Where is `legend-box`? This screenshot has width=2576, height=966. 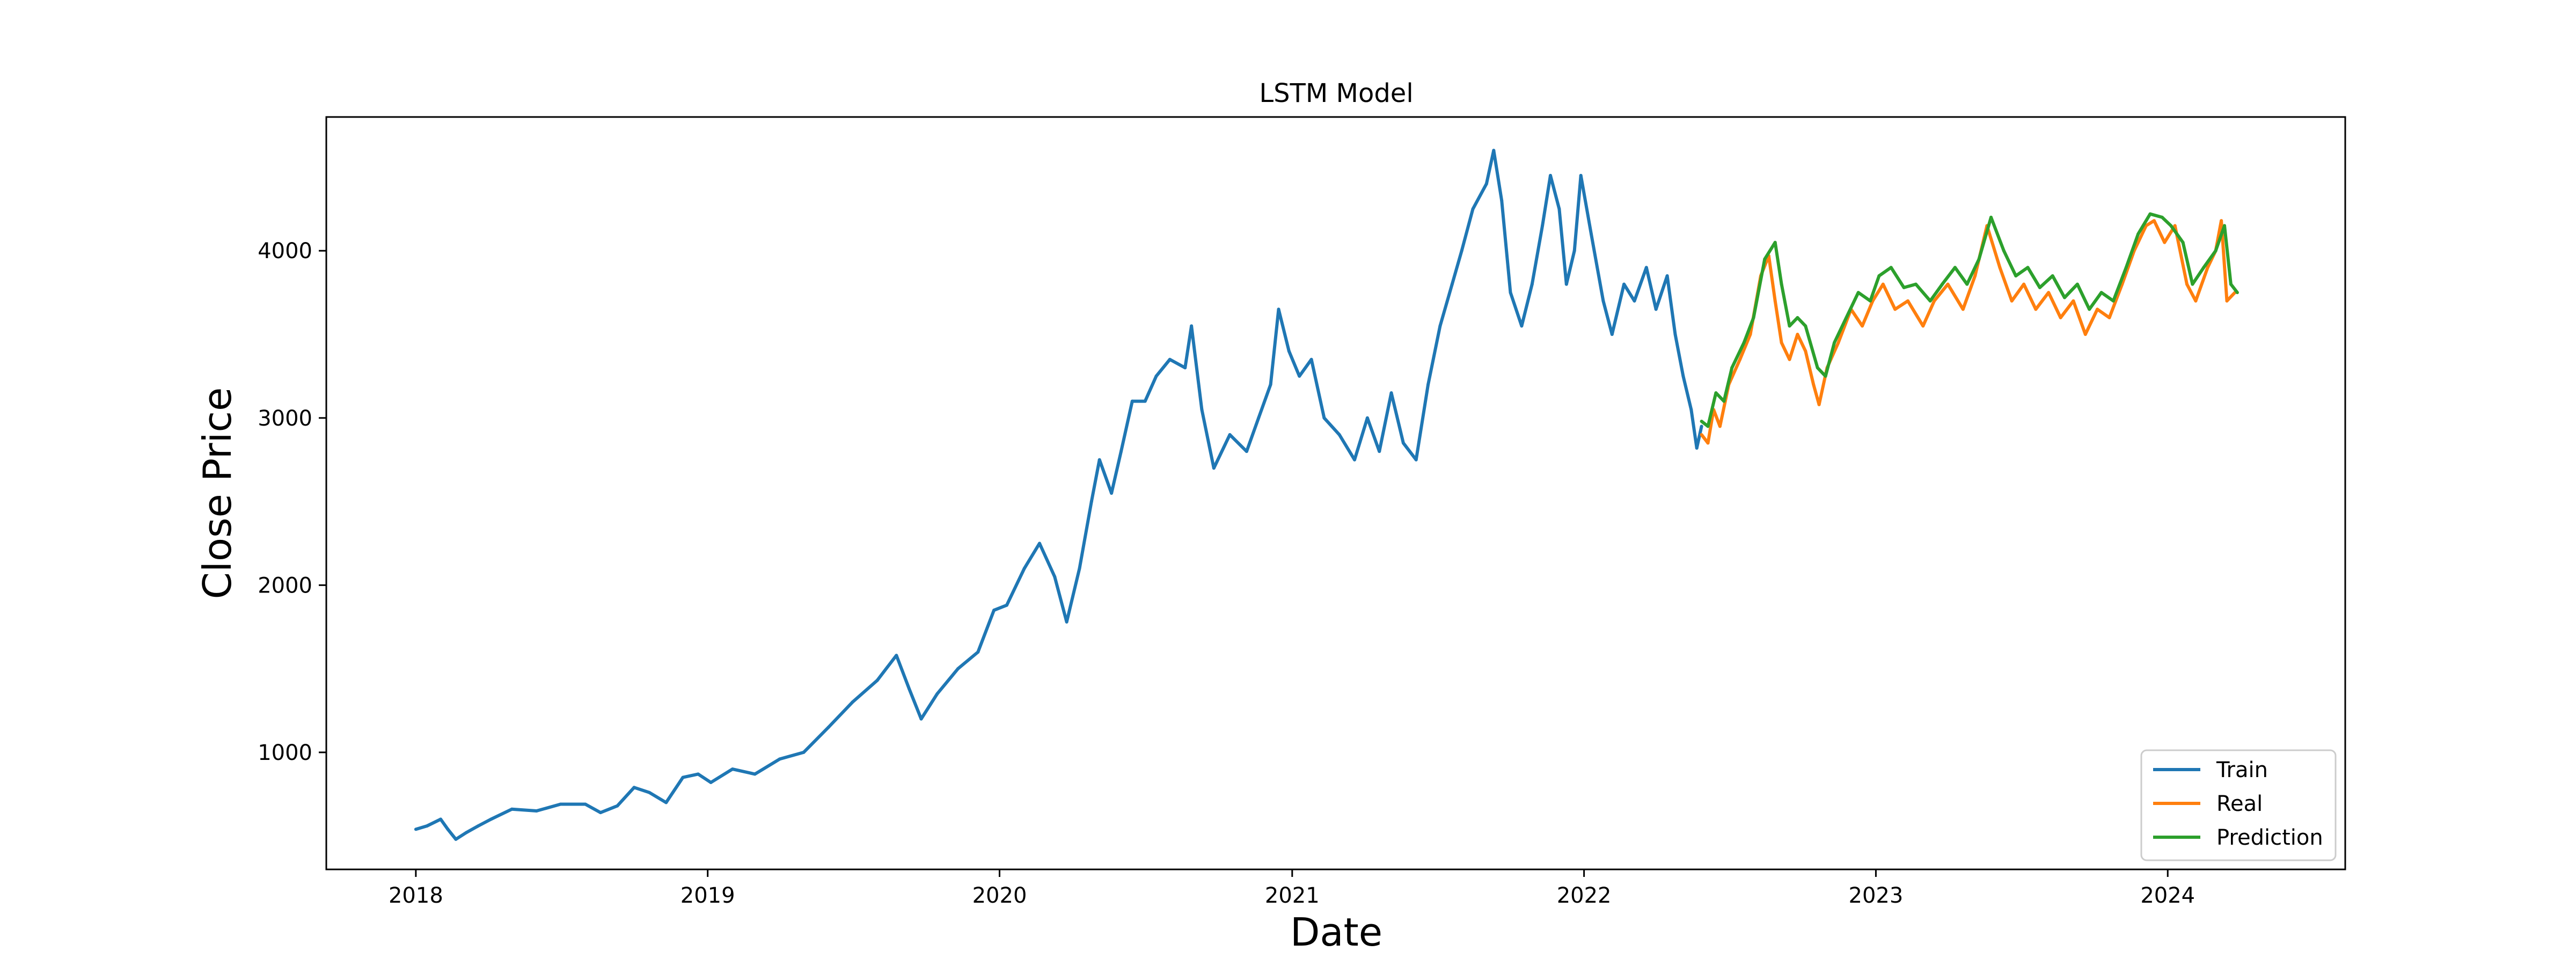
legend-box is located at coordinates (2238, 805).